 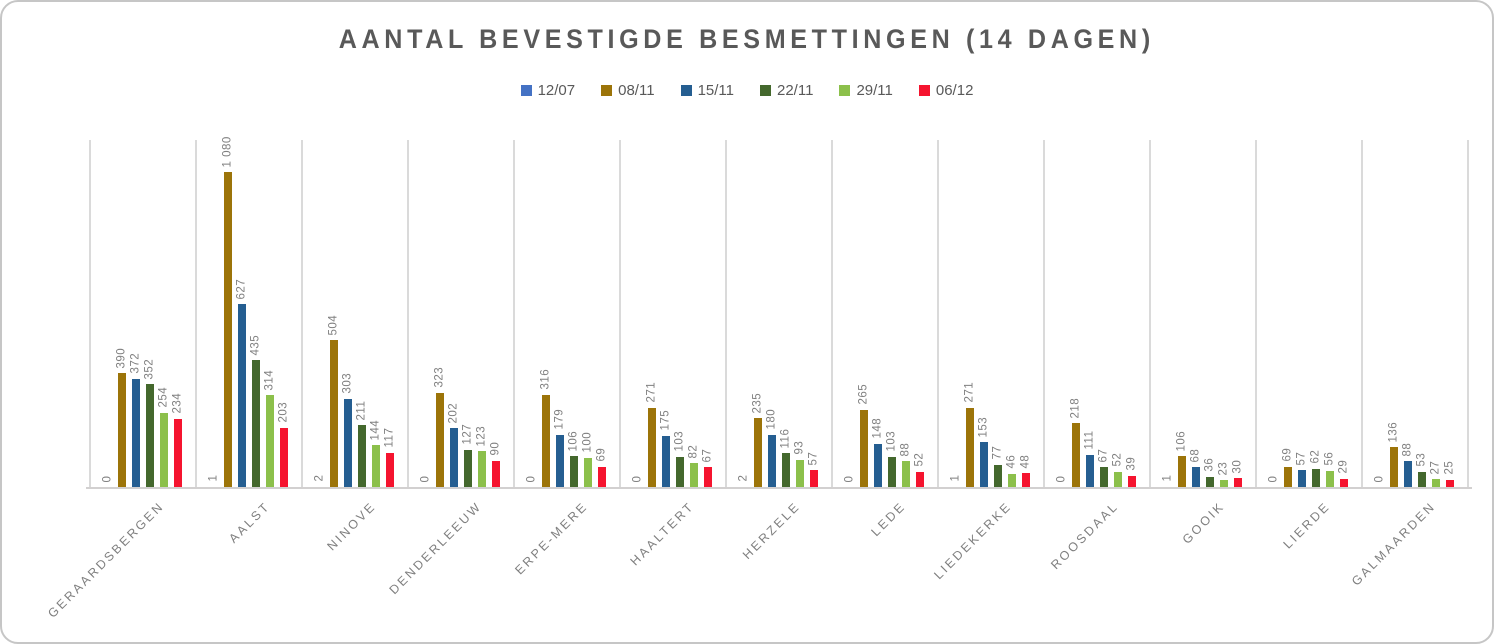 What do you see at coordinates (1315, 457) in the screenshot?
I see `bar-value-label: 62` at bounding box center [1315, 457].